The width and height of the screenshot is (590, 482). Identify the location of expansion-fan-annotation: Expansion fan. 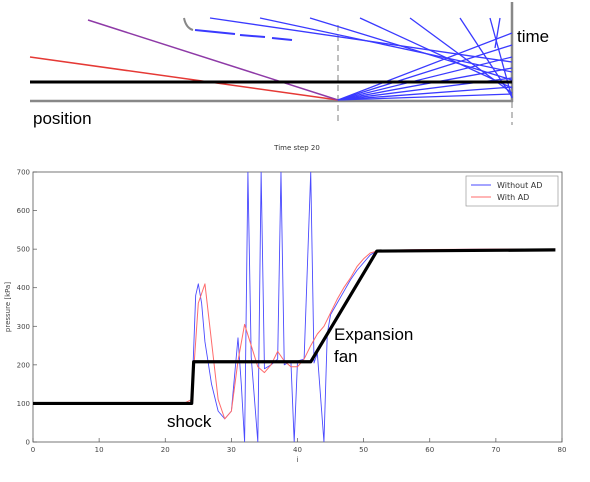
(373, 345).